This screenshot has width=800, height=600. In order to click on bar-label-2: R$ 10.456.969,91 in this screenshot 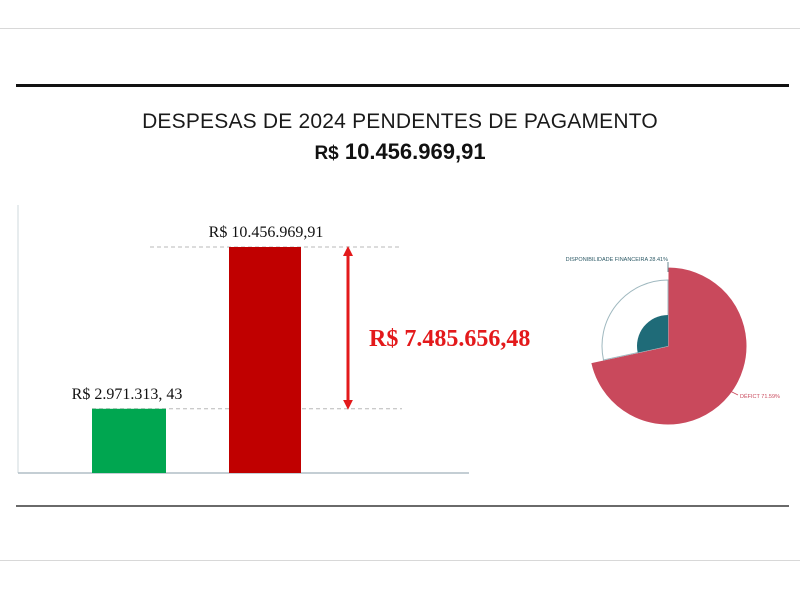, I will do `click(266, 232)`.